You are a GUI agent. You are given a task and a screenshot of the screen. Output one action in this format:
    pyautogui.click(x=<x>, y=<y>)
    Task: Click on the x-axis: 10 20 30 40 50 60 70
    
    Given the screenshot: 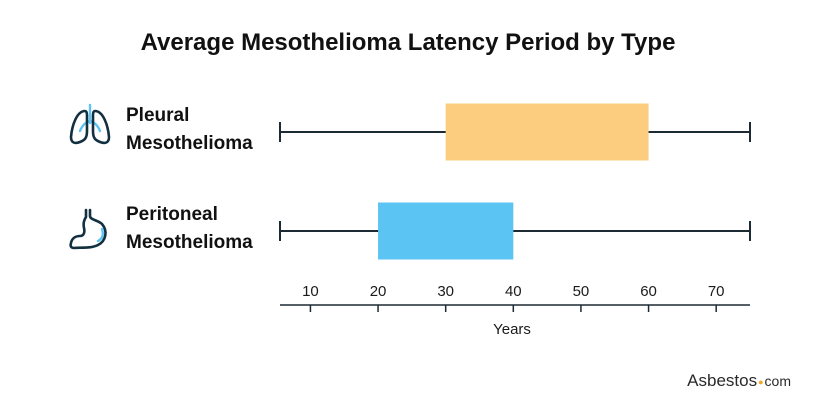 What is the action you would take?
    pyautogui.click(x=515, y=297)
    